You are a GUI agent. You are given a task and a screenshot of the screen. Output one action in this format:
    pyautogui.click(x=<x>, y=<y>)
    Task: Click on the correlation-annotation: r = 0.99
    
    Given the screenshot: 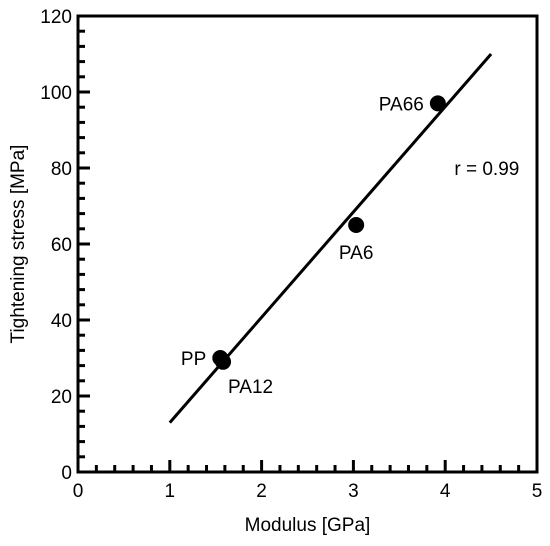 What is the action you would take?
    pyautogui.click(x=486, y=169)
    